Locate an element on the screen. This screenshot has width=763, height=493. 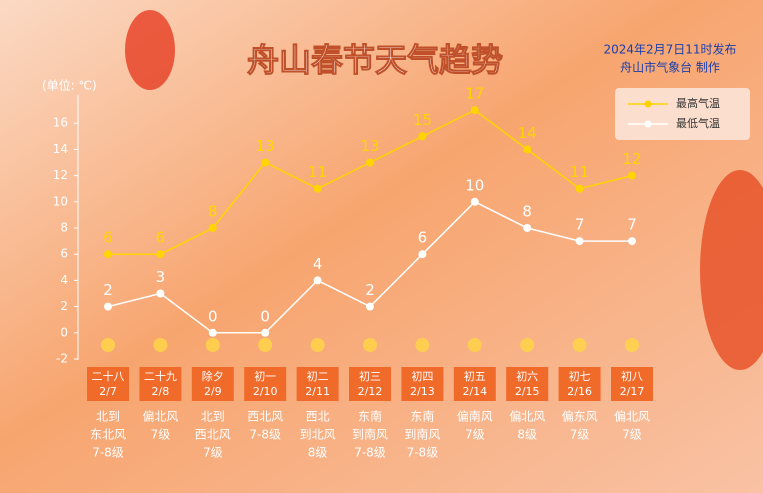
x-tick-label: 2/17 is located at coordinates (632, 391).